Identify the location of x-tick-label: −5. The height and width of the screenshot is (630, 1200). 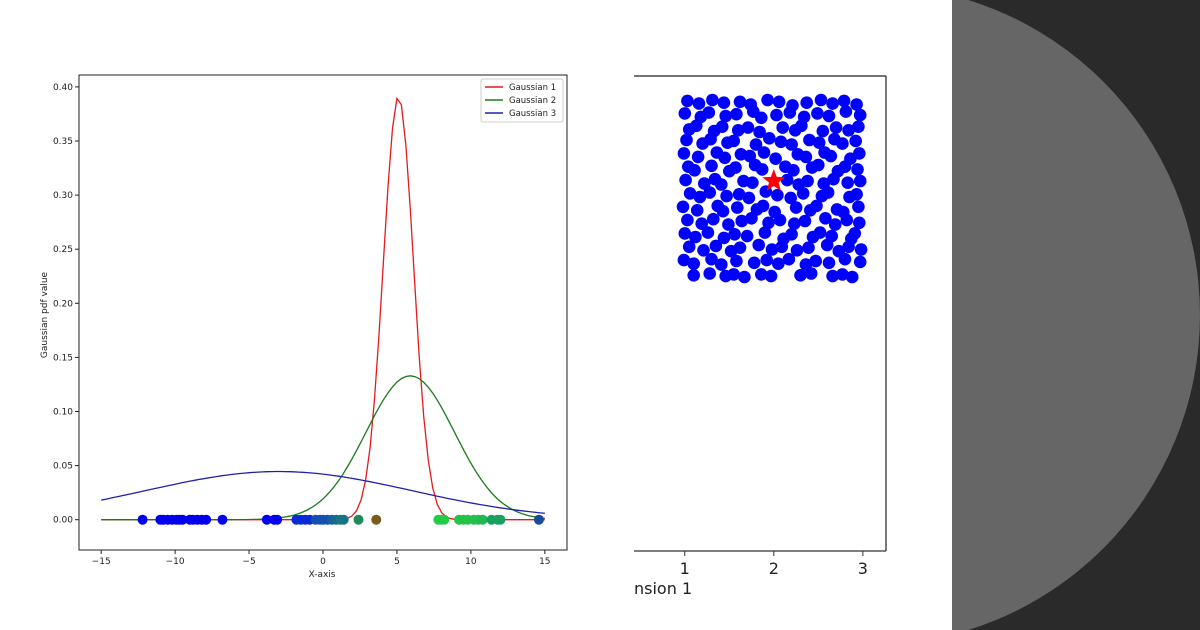
(248, 562).